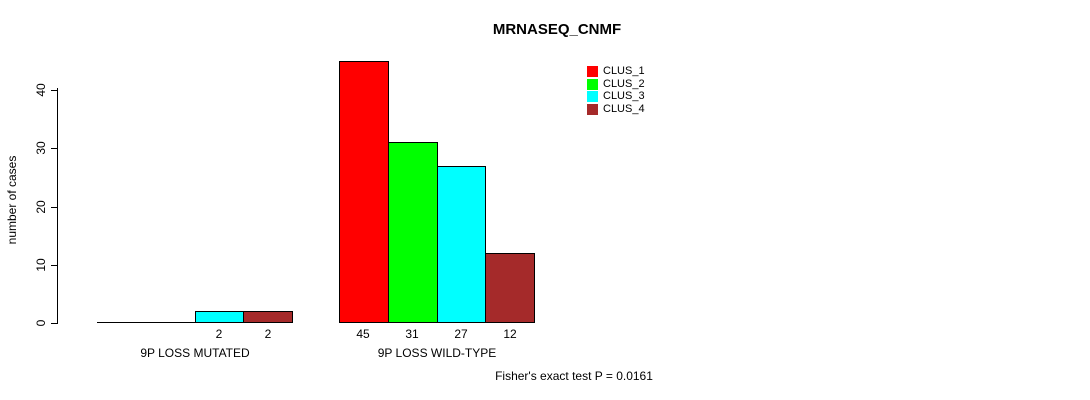  I want to click on legend-item-clus_1: CLUS_1, so click(616, 71).